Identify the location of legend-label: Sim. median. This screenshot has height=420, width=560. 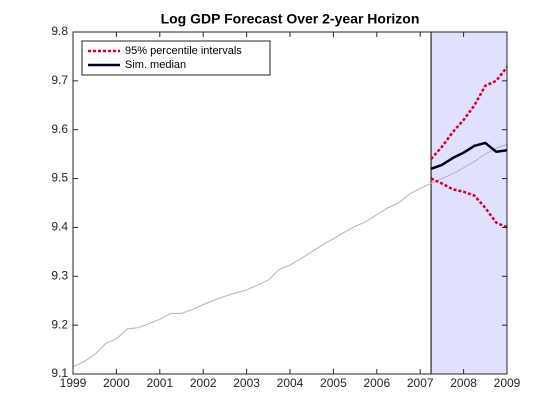
(155, 65).